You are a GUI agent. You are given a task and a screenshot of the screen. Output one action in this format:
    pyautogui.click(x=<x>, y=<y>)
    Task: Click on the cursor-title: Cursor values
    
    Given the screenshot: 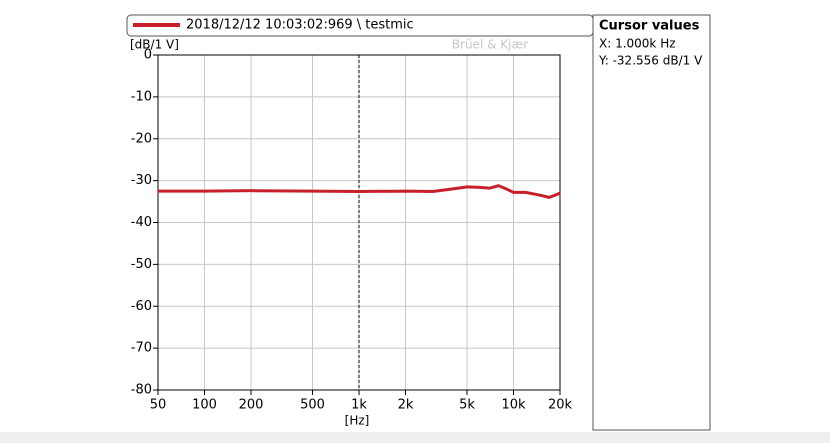 What is the action you would take?
    pyautogui.click(x=649, y=26)
    